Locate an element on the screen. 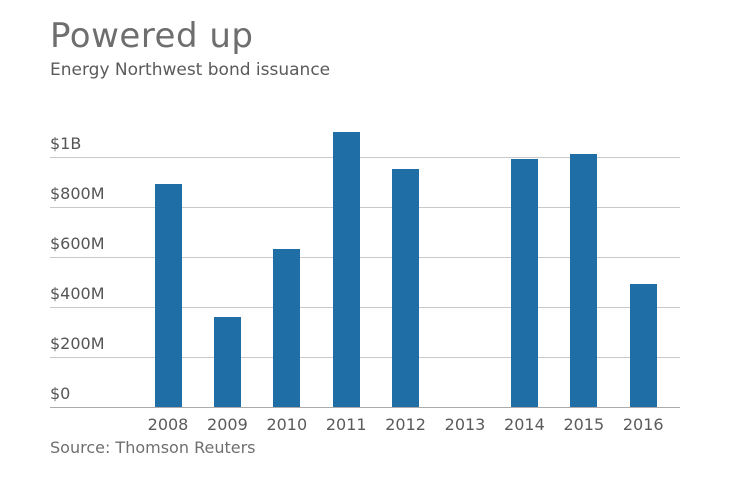 The image size is (740, 482). source-attribution: Source: Thomson Reuters is located at coordinates (153, 447).